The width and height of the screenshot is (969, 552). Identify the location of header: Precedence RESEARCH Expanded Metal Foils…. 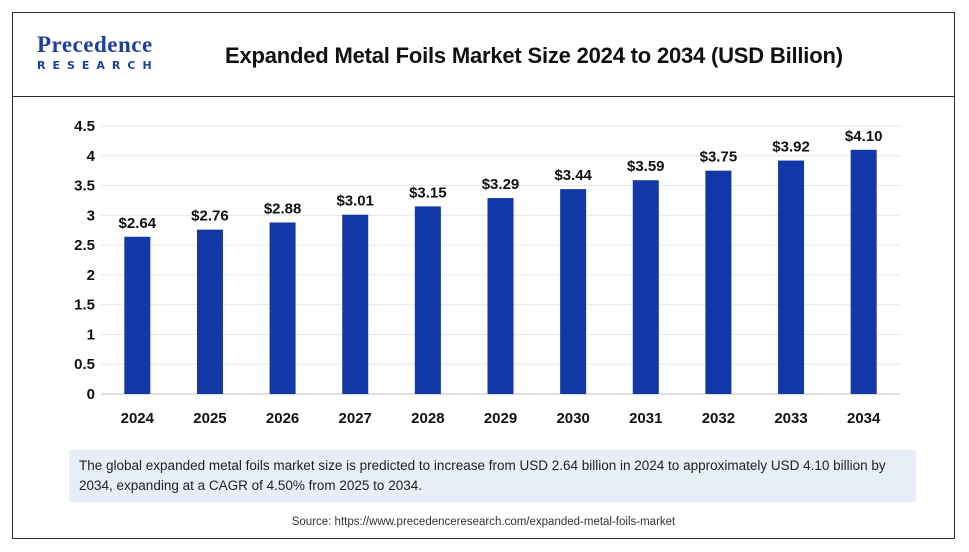
(483, 55).